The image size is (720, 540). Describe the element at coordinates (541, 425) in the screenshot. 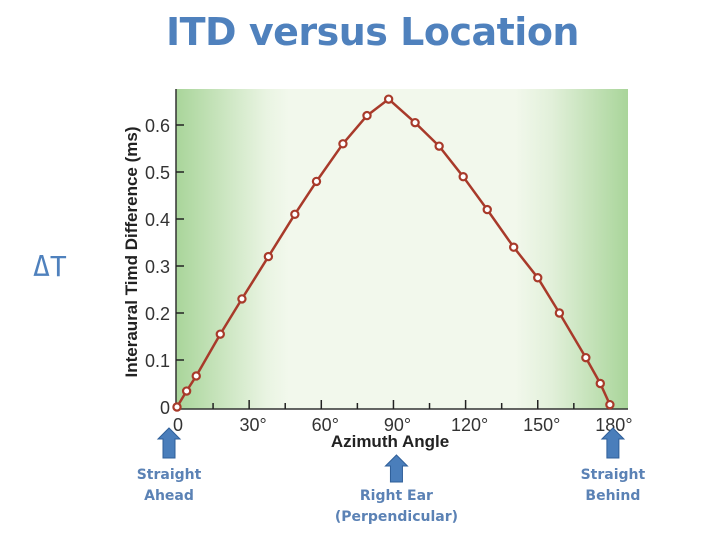

I see `x-tick-label: 150°` at that location.